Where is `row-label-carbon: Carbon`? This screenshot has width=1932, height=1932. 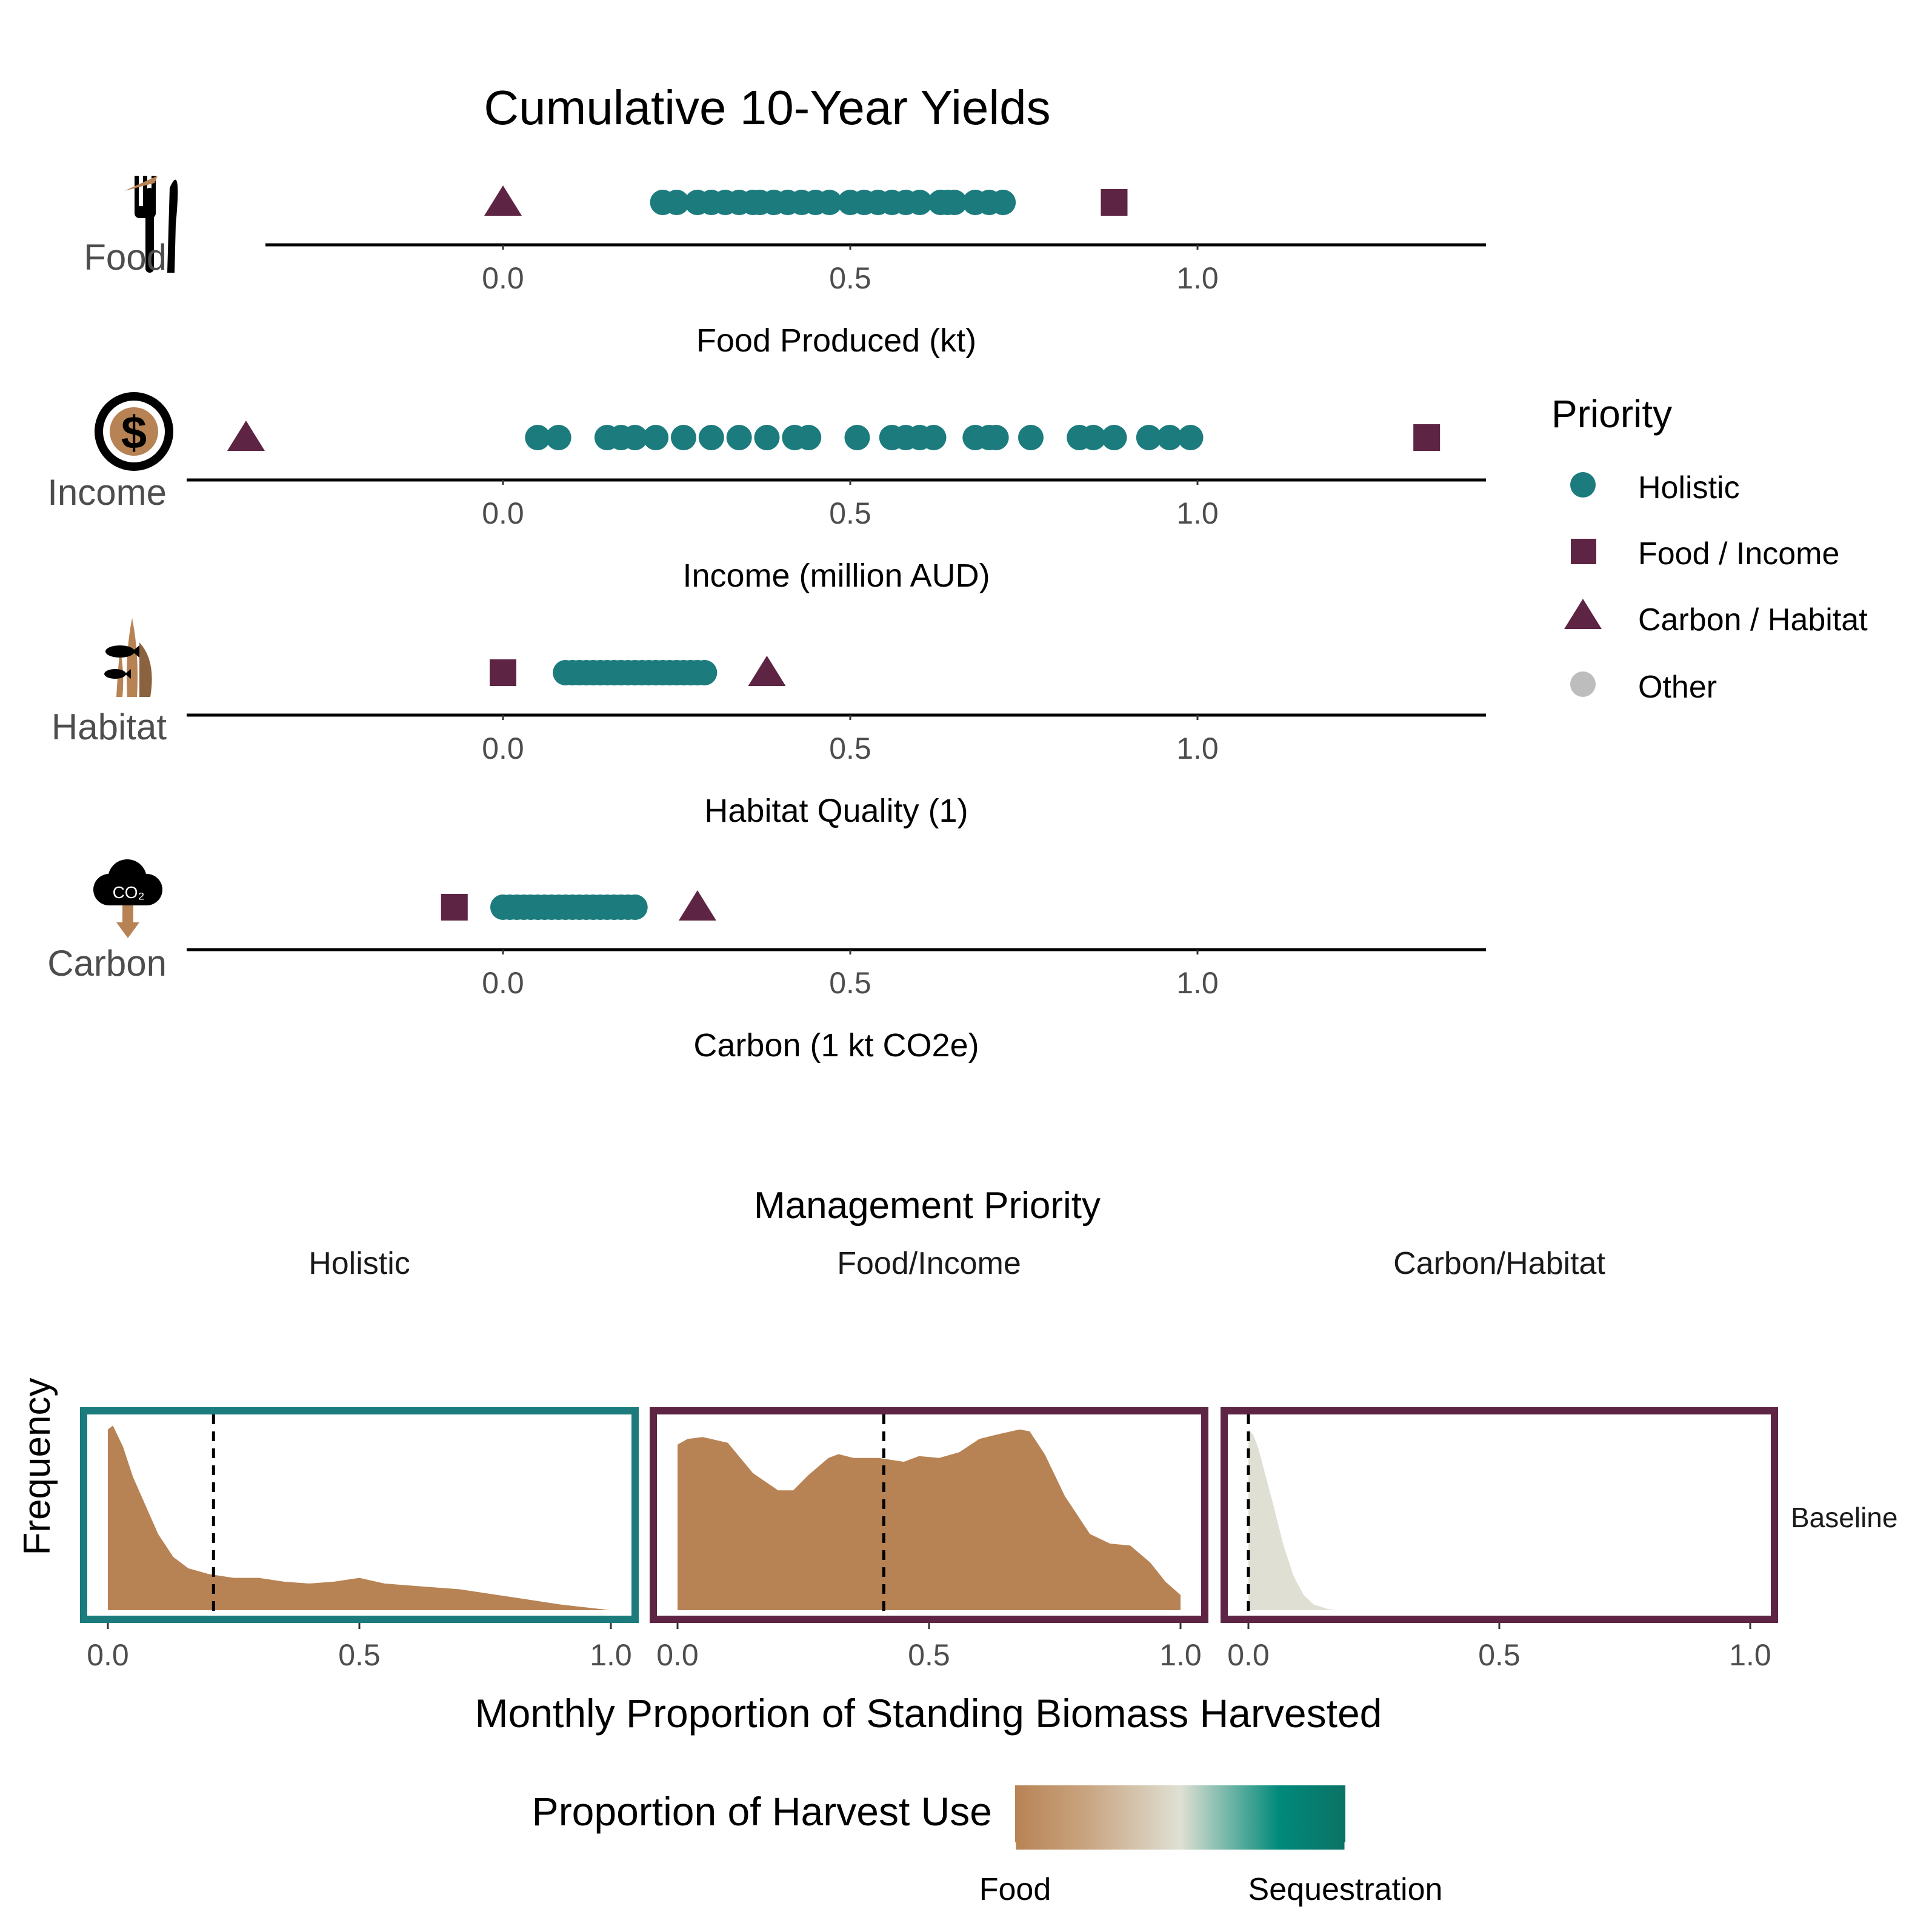
row-label-carbon: Carbon is located at coordinates (107, 963).